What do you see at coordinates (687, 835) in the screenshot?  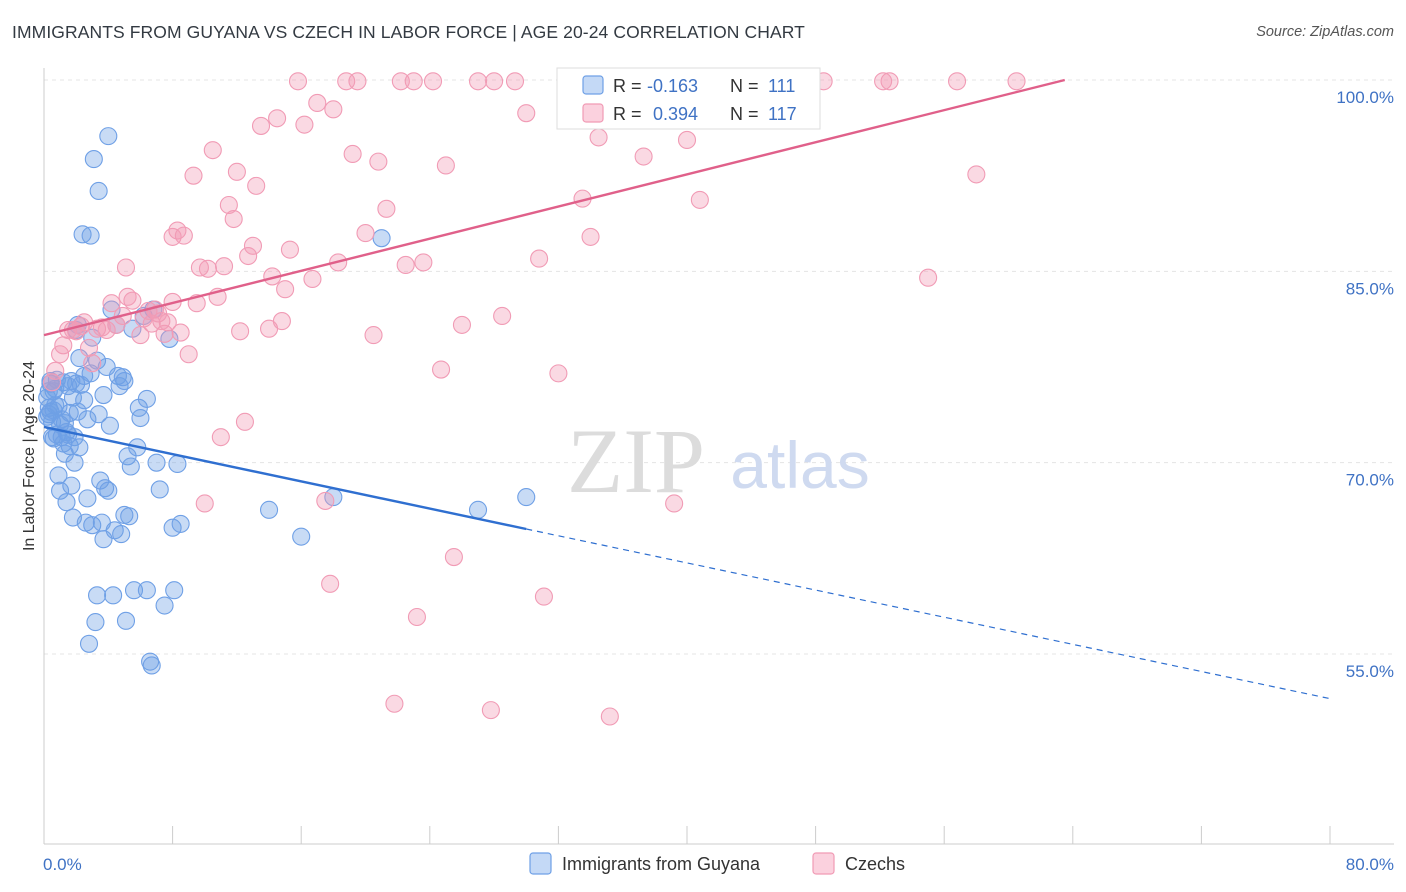 I see `x-ticks` at bounding box center [687, 835].